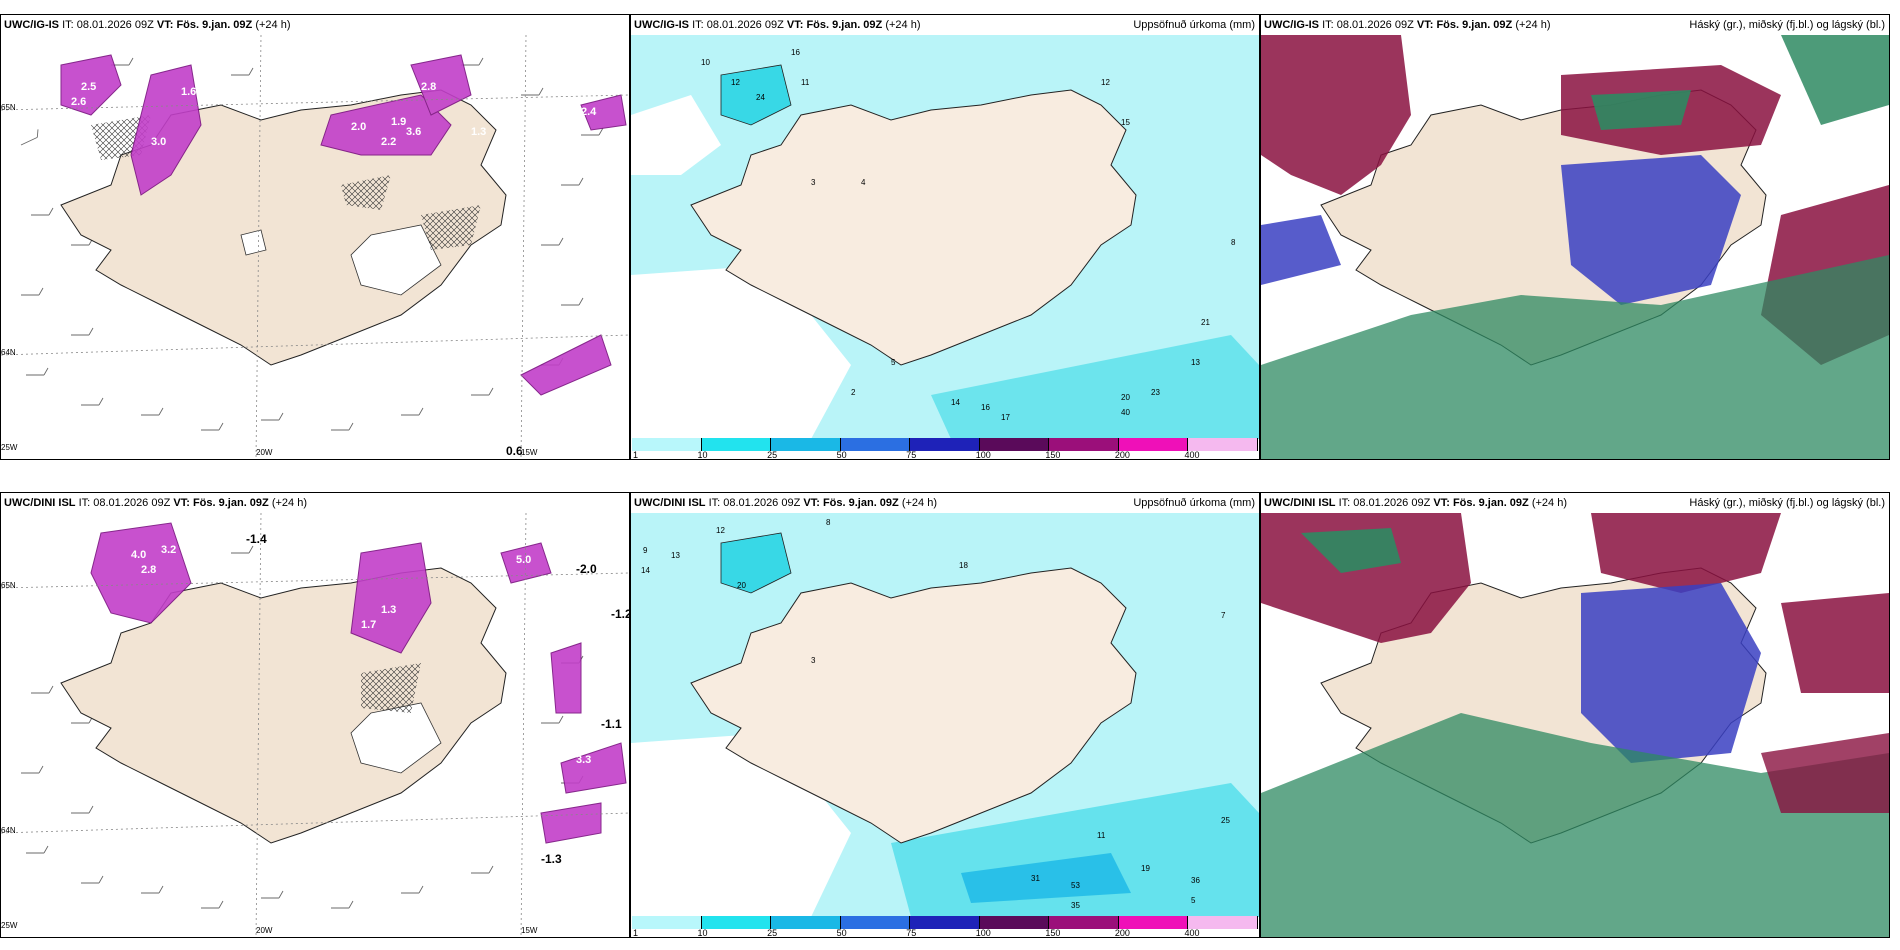 Image resolution: width=1900 pixels, height=950 pixels. What do you see at coordinates (772, 933) in the screenshot?
I see `colorbar-tick-label: 25` at bounding box center [772, 933].